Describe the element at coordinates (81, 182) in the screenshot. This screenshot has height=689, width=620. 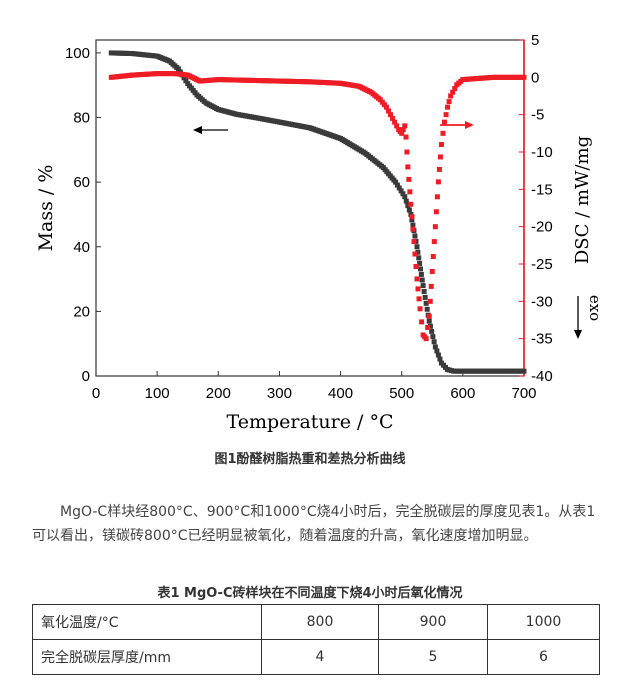
I see `y-left-tick-label: 60` at that location.